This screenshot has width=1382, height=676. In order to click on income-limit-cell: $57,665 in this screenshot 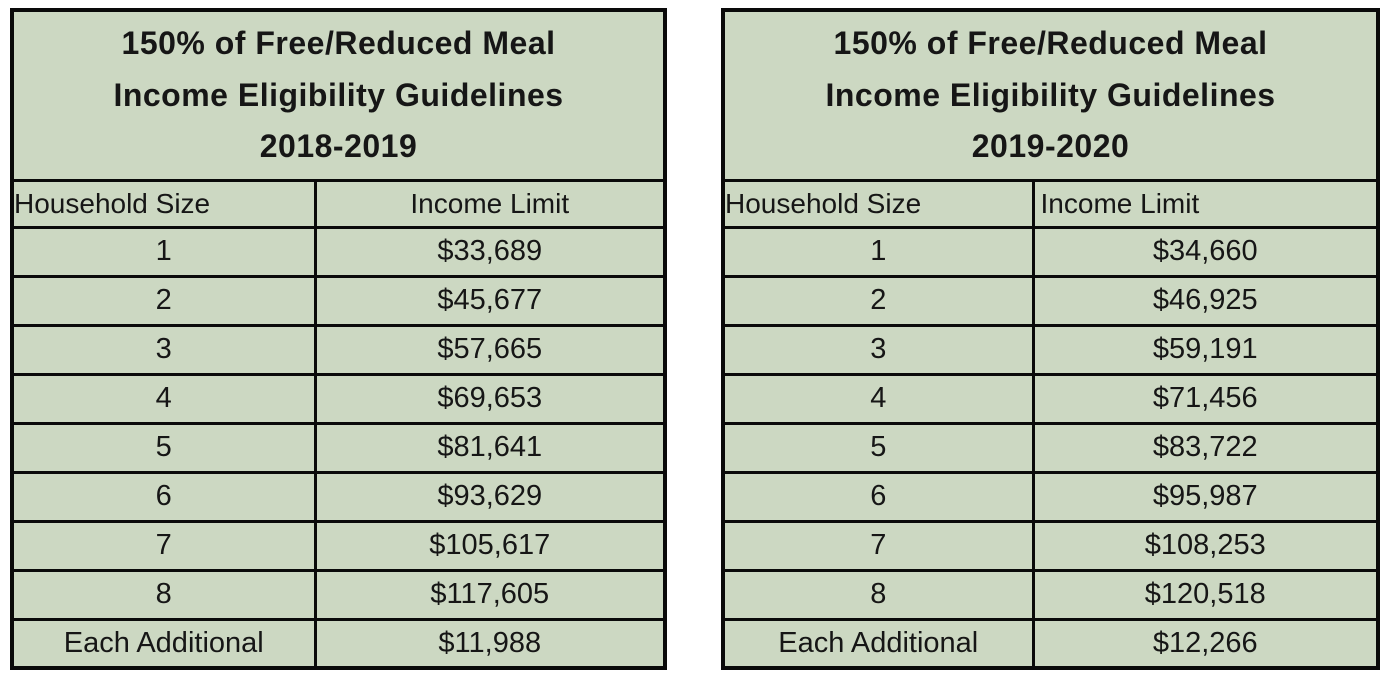, I will do `click(490, 349)`.